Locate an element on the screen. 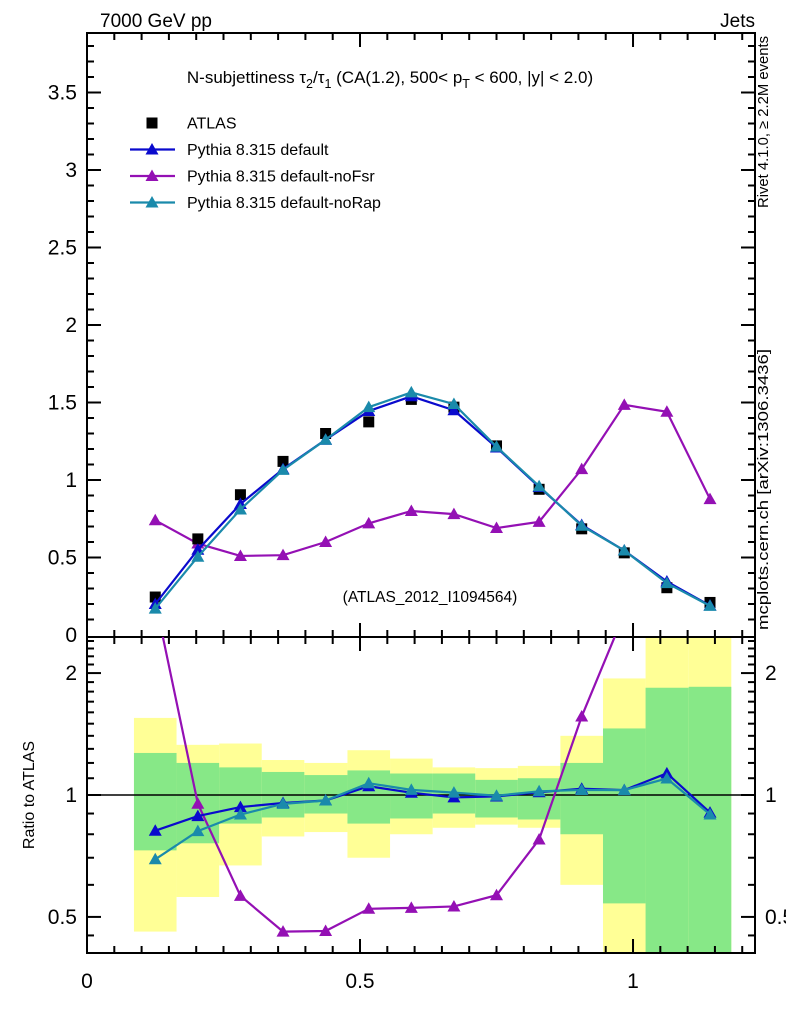 This screenshot has width=786, height=1024. header-analysis-label: Jets is located at coordinates (737, 21).